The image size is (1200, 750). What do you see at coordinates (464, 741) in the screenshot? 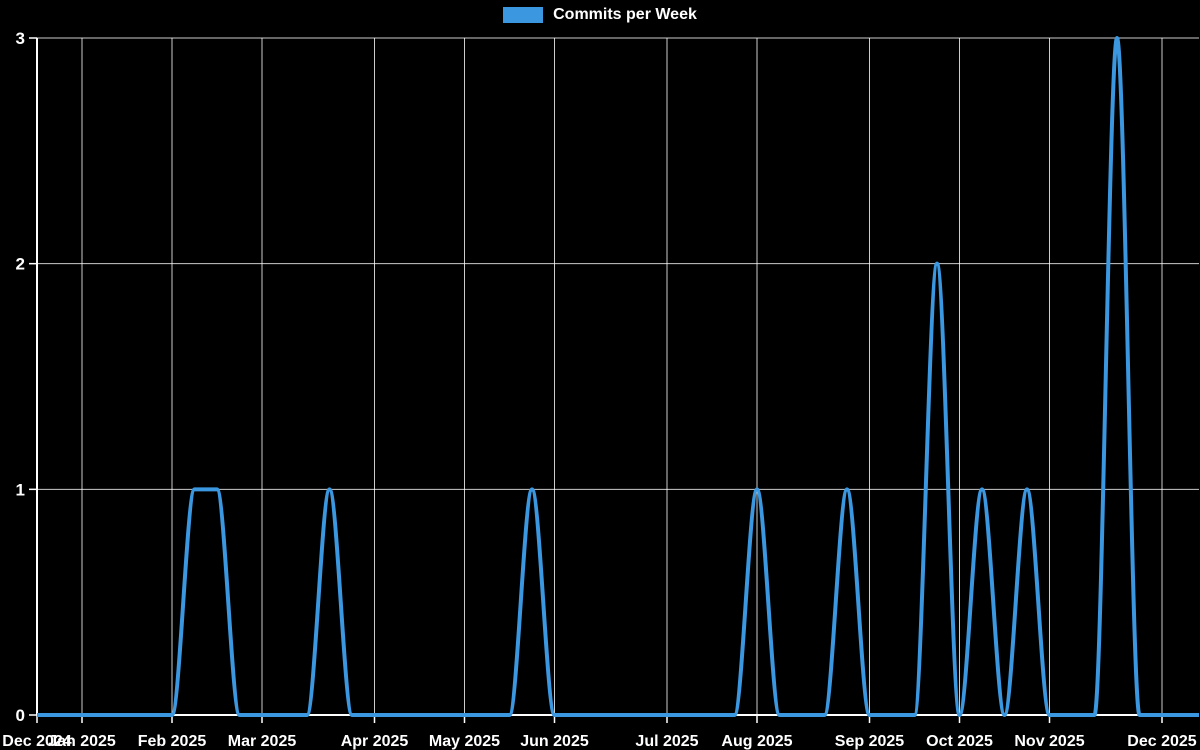
I see `x-axis-tick-label: May 2025` at bounding box center [464, 741].